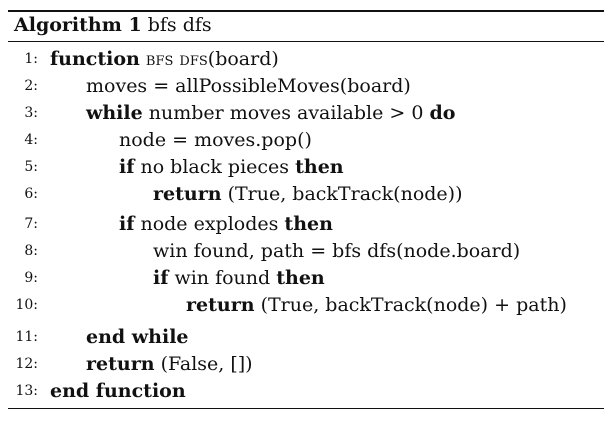 Image resolution: width=608 pixels, height=422 pixels. Describe the element at coordinates (95, 59) in the screenshot. I see `keyword: function` at that location.